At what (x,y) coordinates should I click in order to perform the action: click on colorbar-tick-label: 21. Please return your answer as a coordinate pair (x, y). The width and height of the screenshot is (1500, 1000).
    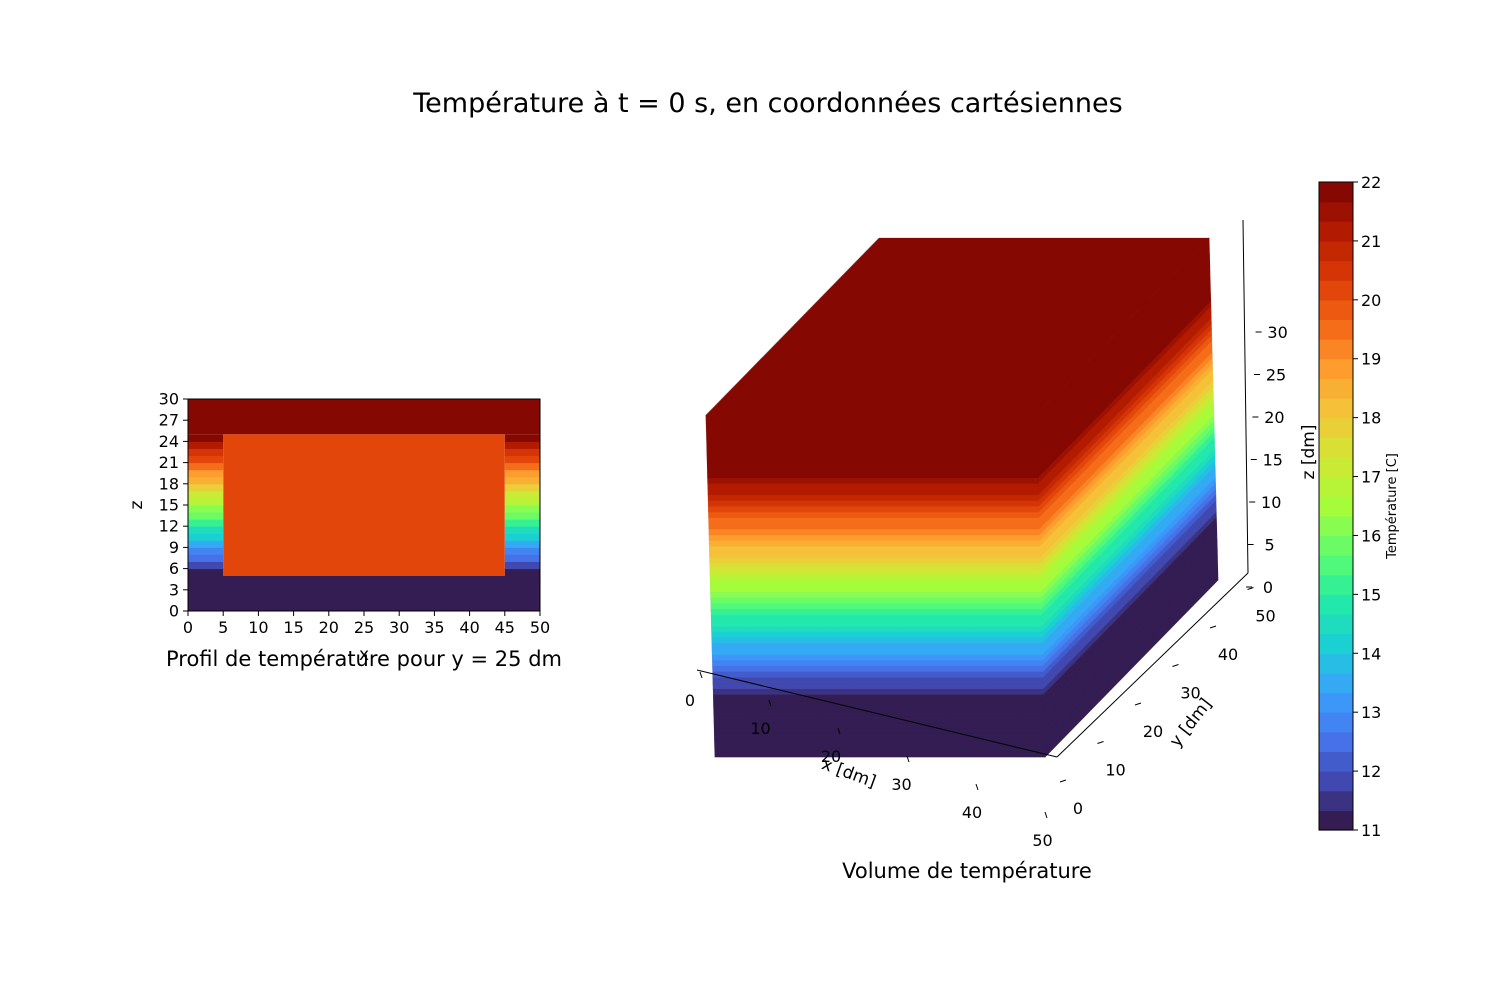
    Looking at the image, I should click on (1371, 241).